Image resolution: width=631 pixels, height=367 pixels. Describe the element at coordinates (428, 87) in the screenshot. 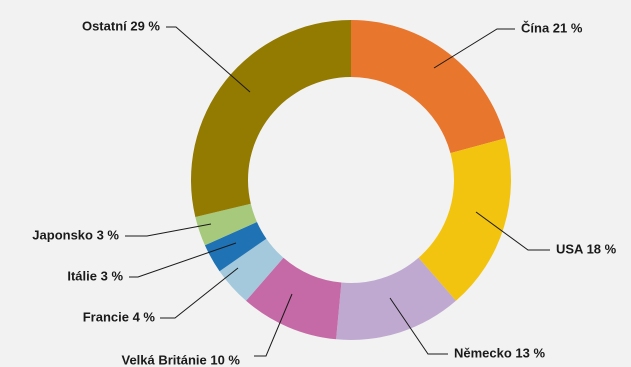

I see `slice-čína` at that location.